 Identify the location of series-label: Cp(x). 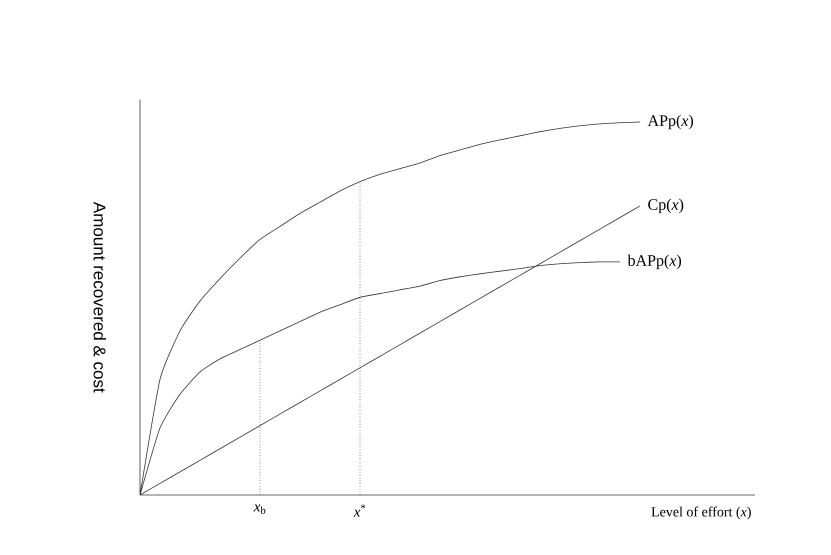
(666, 206).